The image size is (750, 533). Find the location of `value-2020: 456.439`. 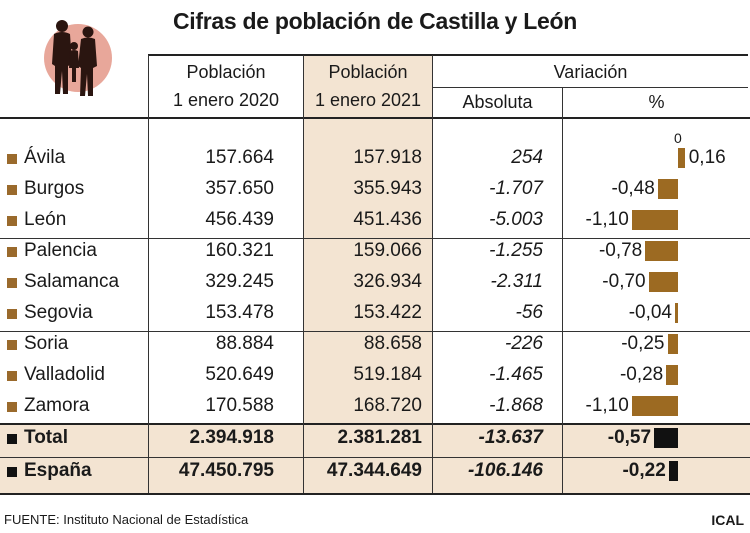

value-2020: 456.439 is located at coordinates (239, 219).